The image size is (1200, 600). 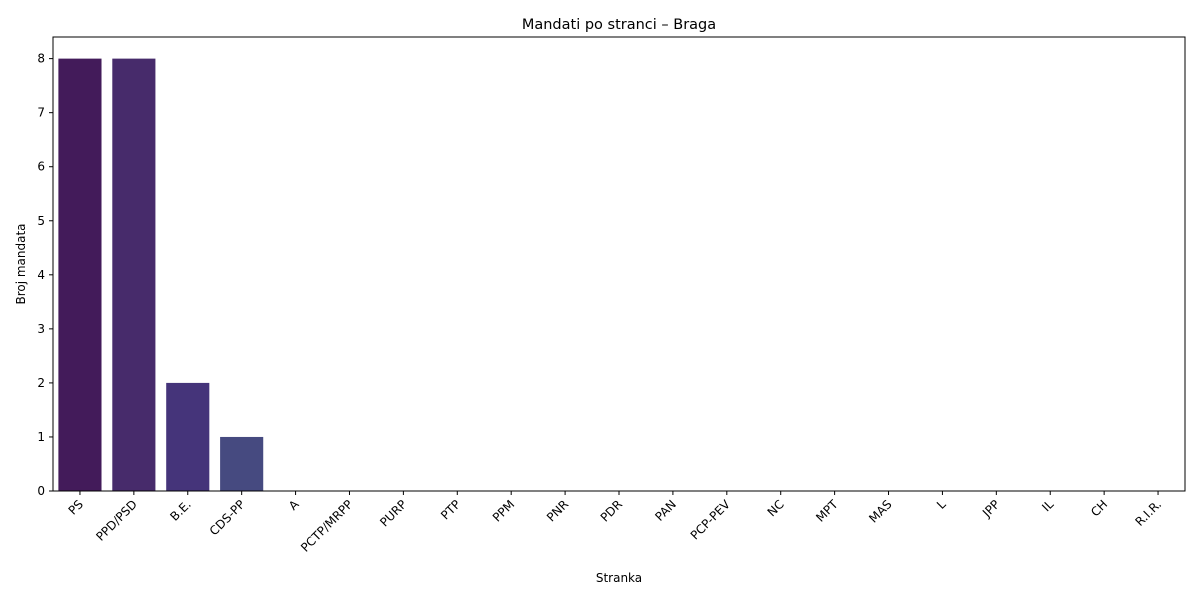 What do you see at coordinates (41, 113) in the screenshot?
I see `y-tick-label: 7` at bounding box center [41, 113].